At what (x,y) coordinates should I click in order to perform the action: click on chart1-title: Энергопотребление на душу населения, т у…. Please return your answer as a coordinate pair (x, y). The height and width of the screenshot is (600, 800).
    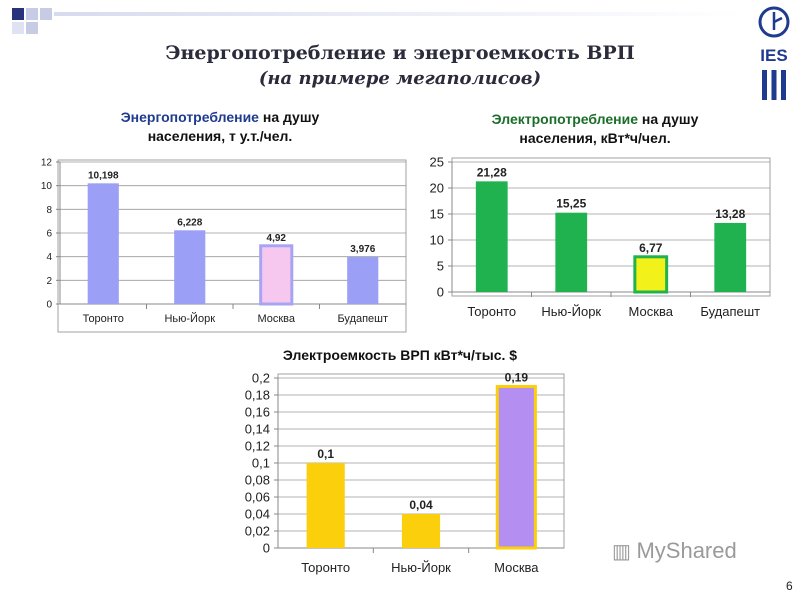
    Looking at the image, I should click on (220, 127).